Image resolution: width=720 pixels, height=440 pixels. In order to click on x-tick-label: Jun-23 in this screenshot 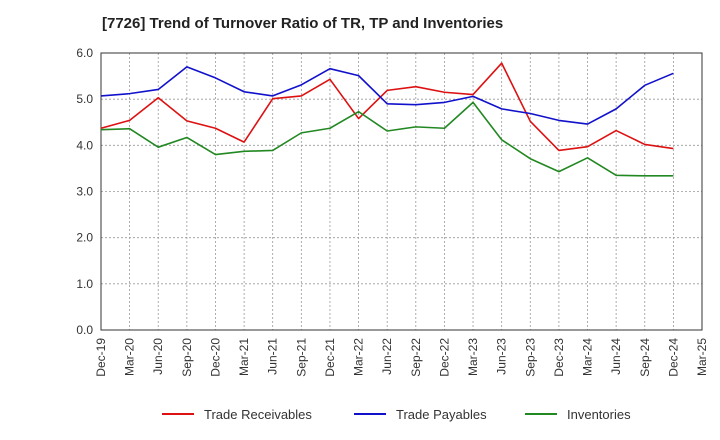, I will do `click(502, 356)`.